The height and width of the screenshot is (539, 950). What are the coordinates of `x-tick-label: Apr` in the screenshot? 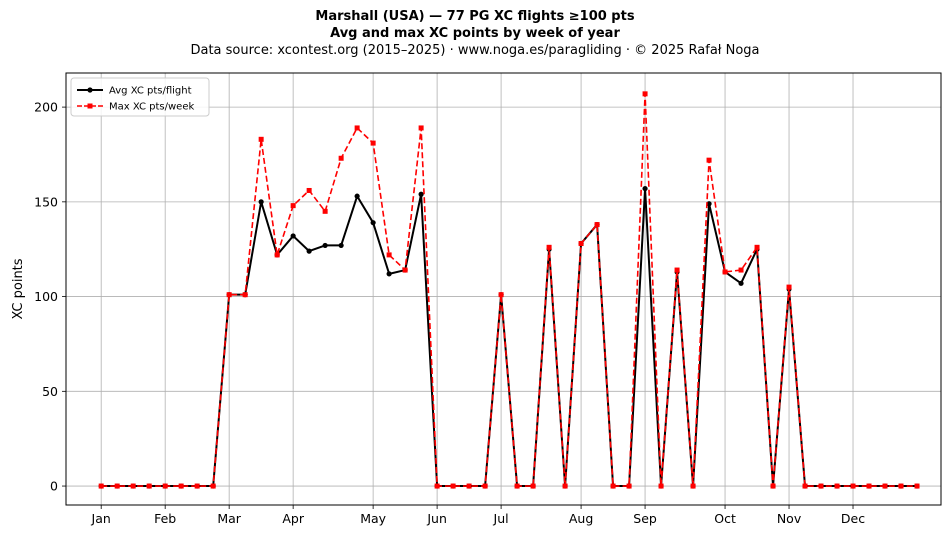 It's located at (293, 518).